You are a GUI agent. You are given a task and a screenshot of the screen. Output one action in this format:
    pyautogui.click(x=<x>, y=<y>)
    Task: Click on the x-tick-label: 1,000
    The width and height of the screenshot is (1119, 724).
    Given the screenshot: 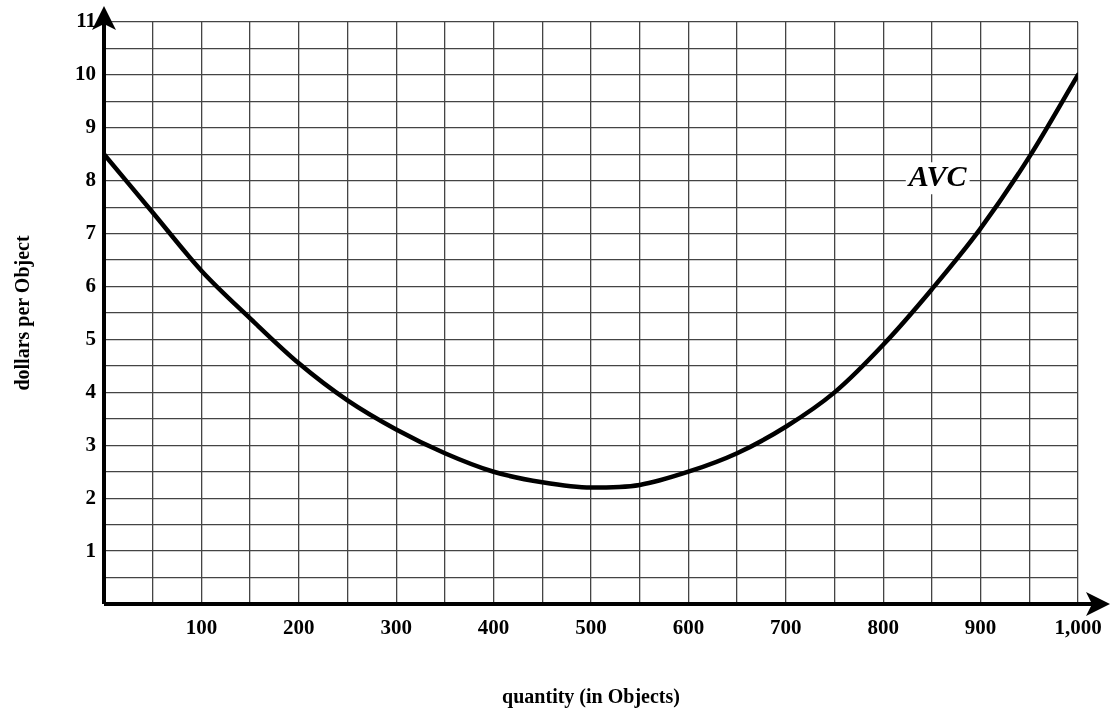 What is the action you would take?
    pyautogui.click(x=1078, y=627)
    